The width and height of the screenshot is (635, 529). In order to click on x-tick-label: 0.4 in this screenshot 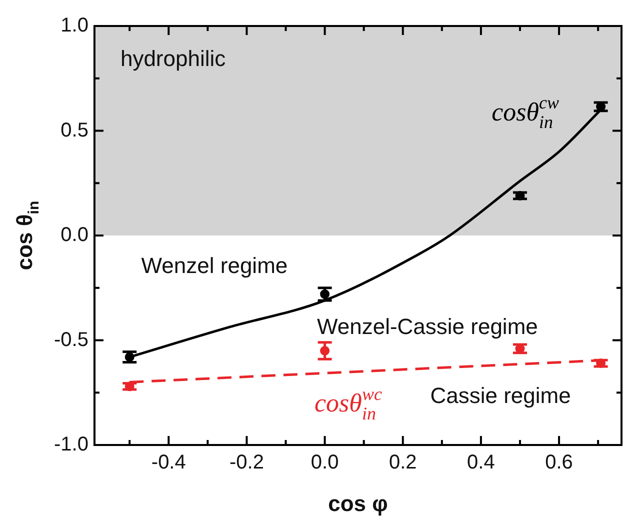, I will do `click(481, 463)`.